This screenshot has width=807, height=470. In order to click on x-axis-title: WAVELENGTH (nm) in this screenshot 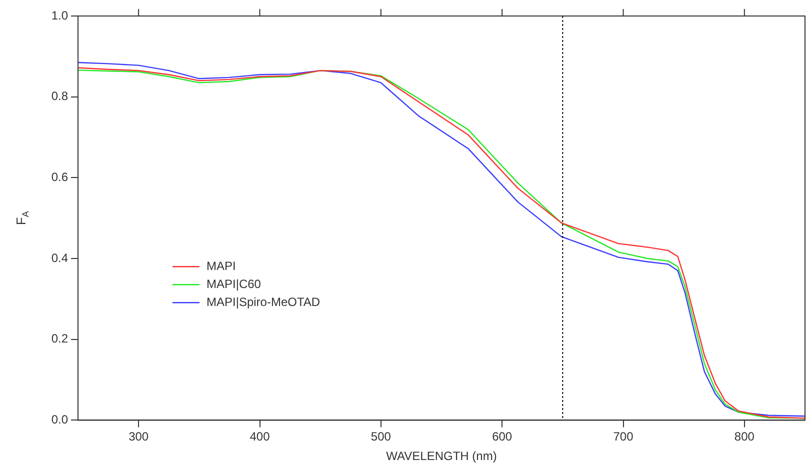, I will do `click(441, 456)`.